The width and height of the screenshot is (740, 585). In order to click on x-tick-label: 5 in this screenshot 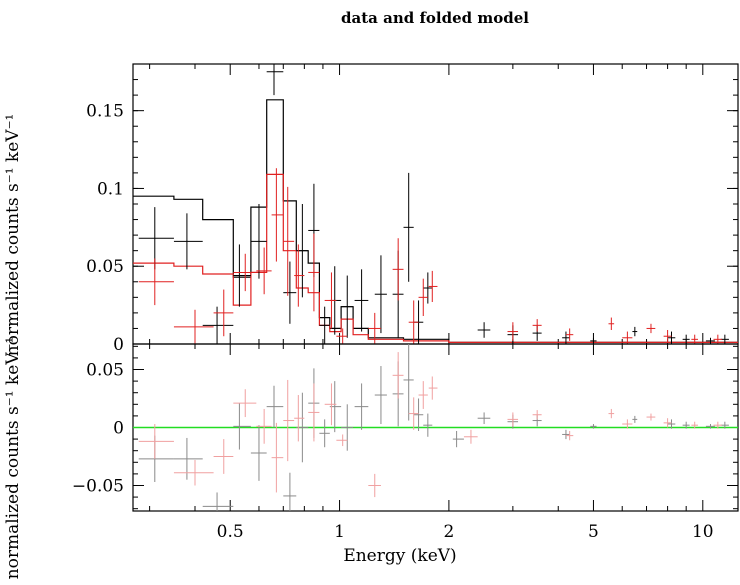, I will do `click(593, 532)`.